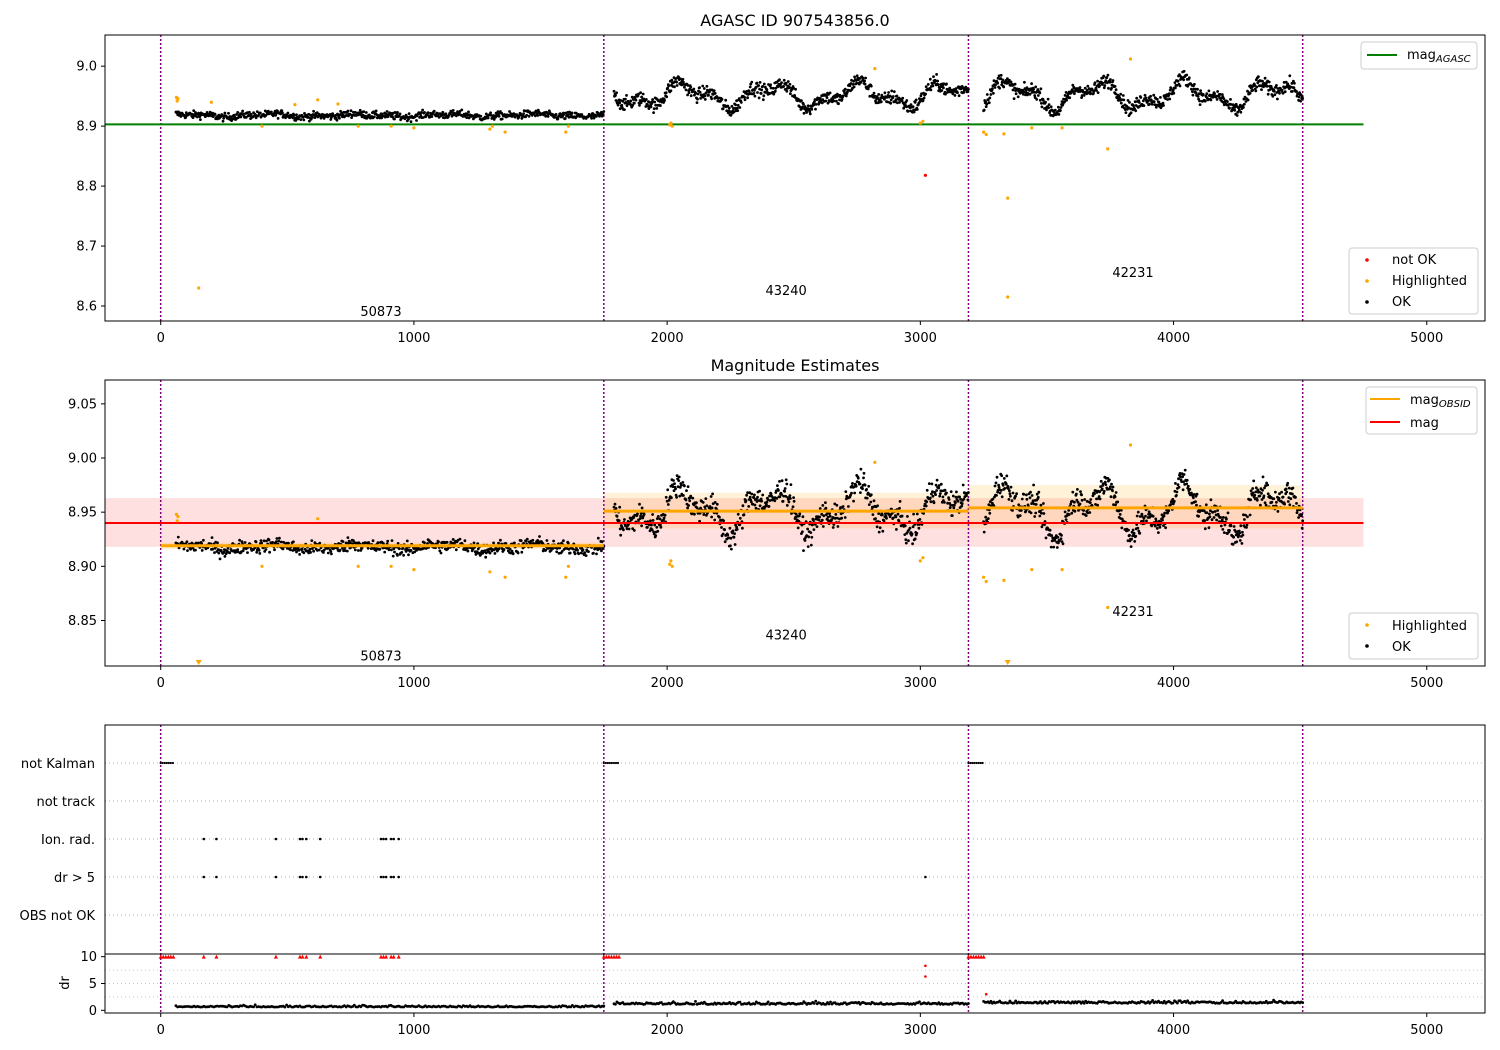  I want to click on y-tick-label: 8.9, so click(86, 127).